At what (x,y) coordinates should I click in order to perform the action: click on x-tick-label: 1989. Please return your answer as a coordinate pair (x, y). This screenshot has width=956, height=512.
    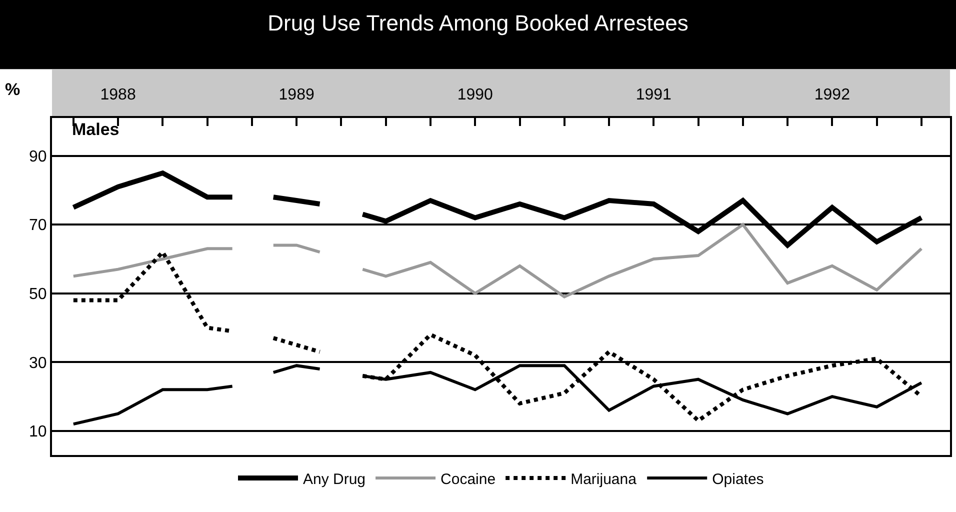
    Looking at the image, I should click on (296, 95).